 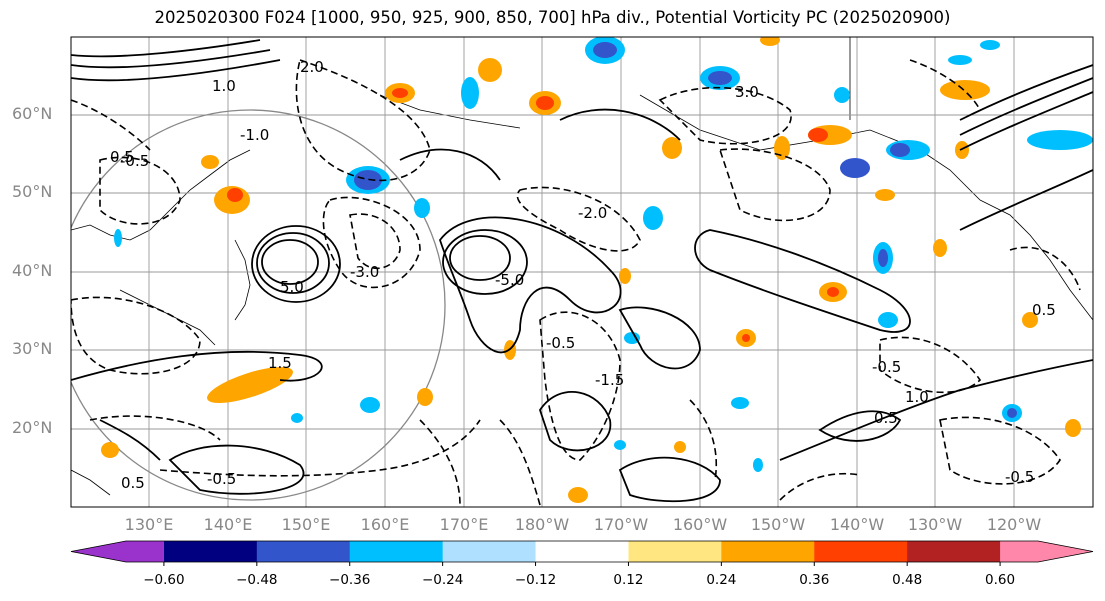 I want to click on contour-label: -2.0, so click(x=592, y=213).